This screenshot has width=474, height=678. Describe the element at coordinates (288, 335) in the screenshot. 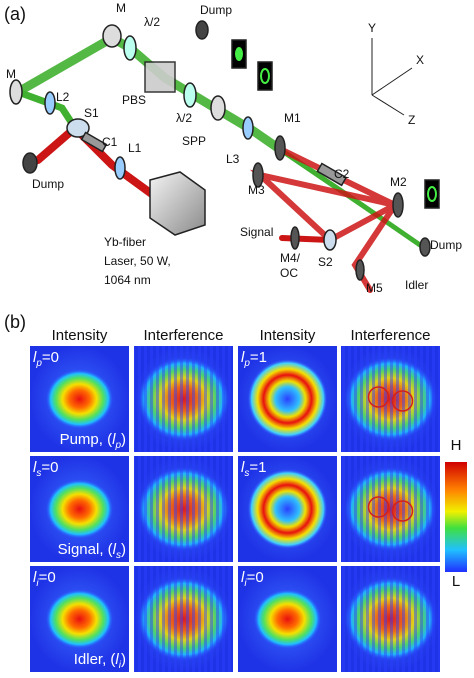

I see `column-header: Intensity` at that location.